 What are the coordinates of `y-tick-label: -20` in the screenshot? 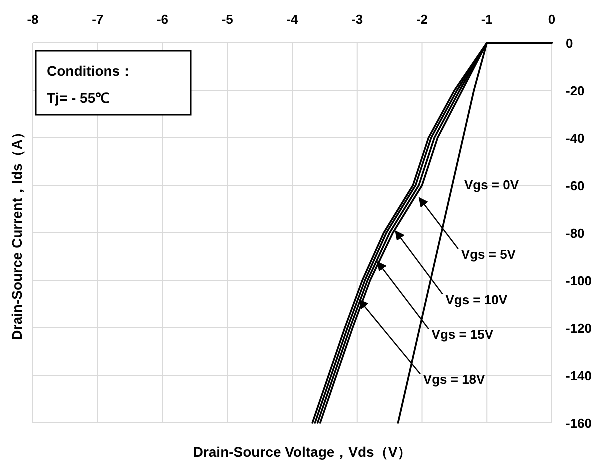 It's located at (575, 91).